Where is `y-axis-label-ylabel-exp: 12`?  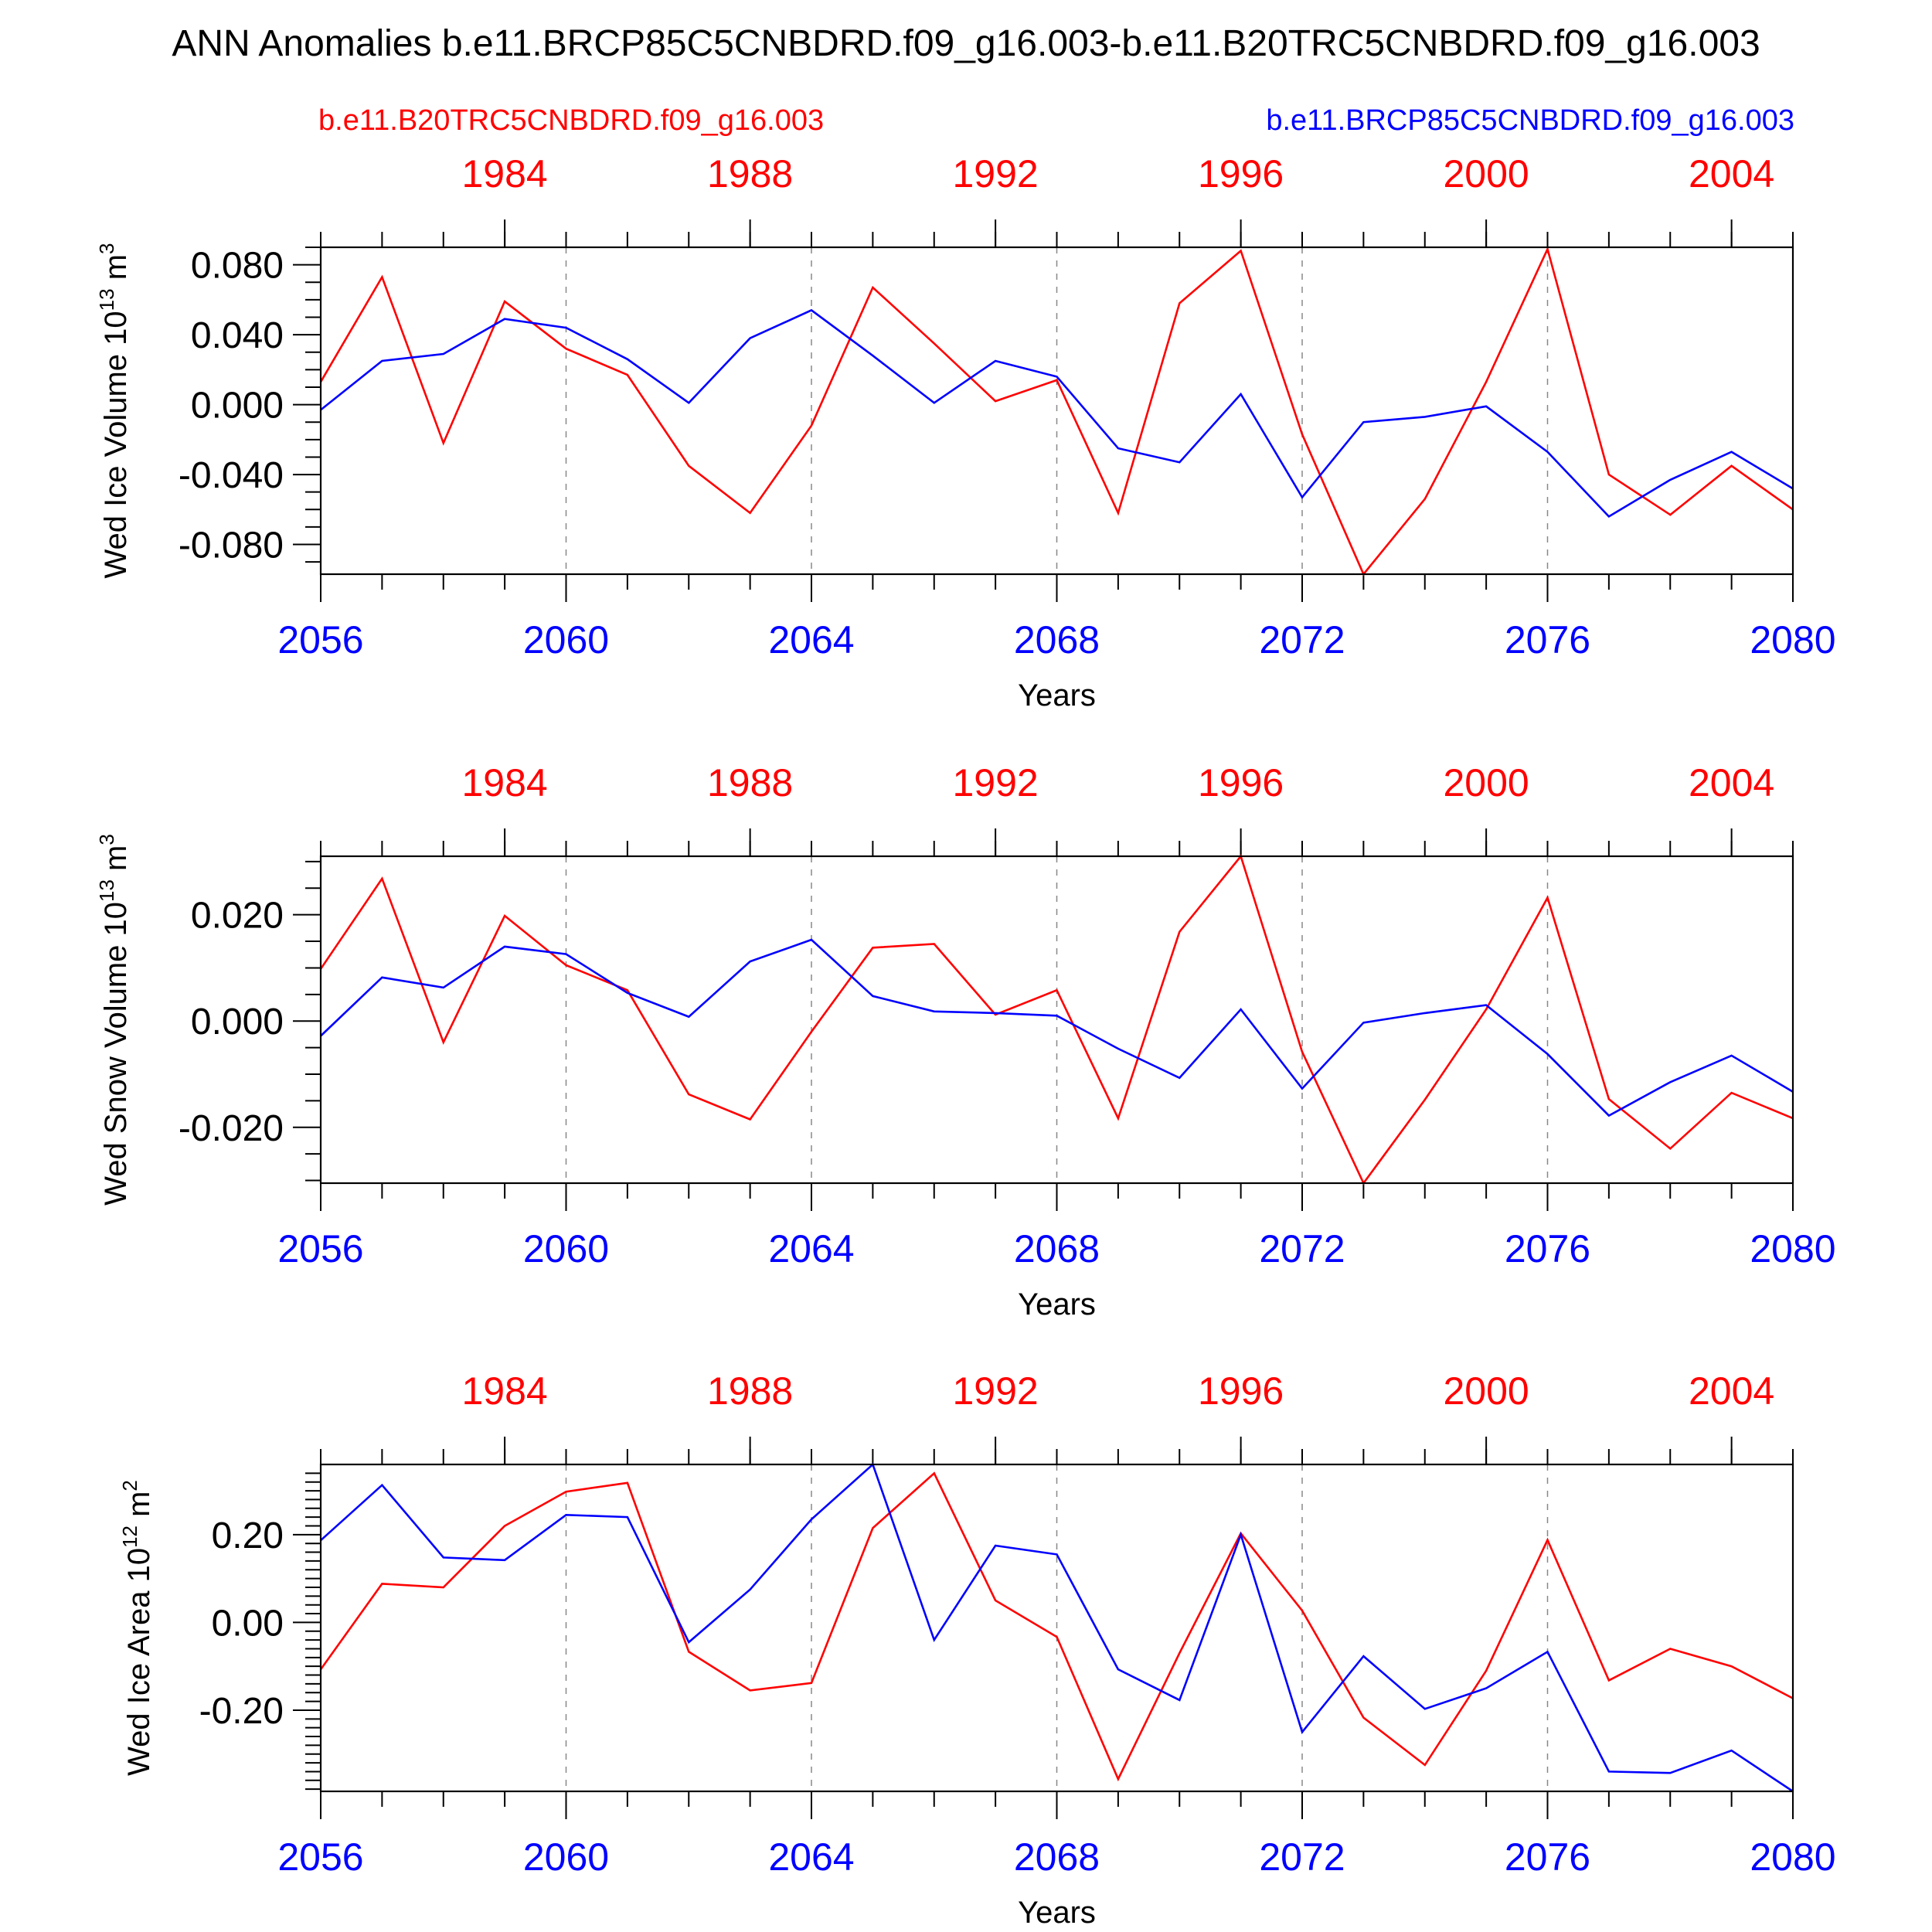
y-axis-label-ylabel-exp: 12 is located at coordinates (129, 1537).